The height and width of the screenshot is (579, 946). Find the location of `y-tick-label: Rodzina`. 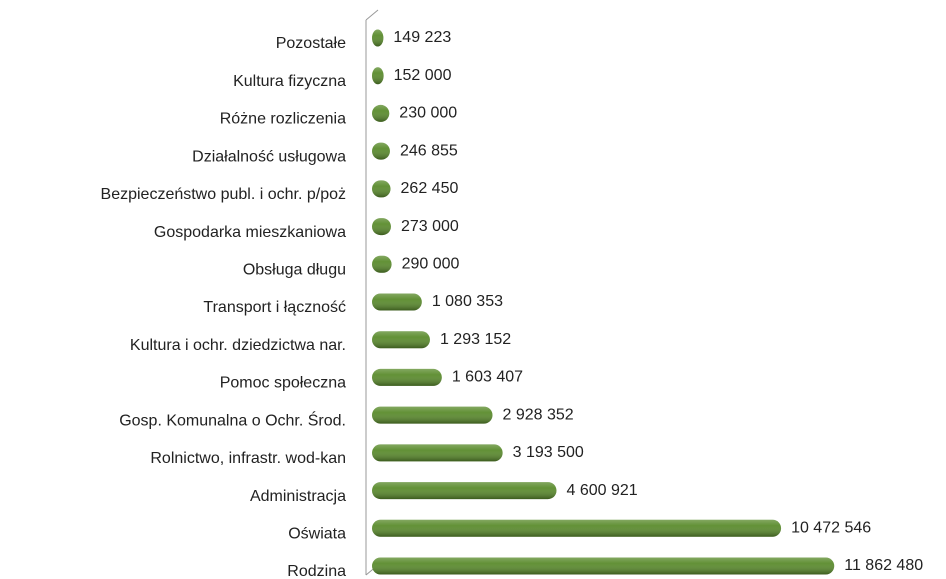

y-tick-label: Rodzina is located at coordinates (316, 571).